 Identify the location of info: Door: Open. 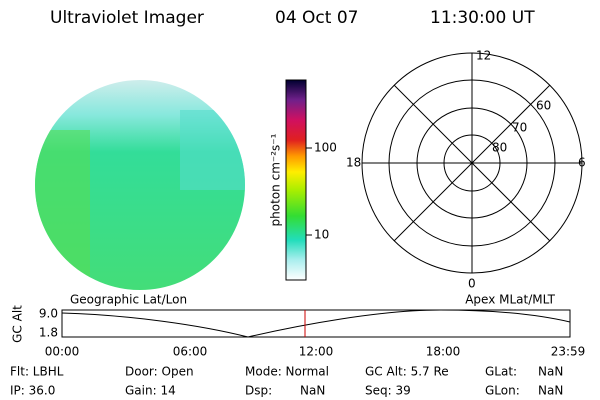
(159, 372).